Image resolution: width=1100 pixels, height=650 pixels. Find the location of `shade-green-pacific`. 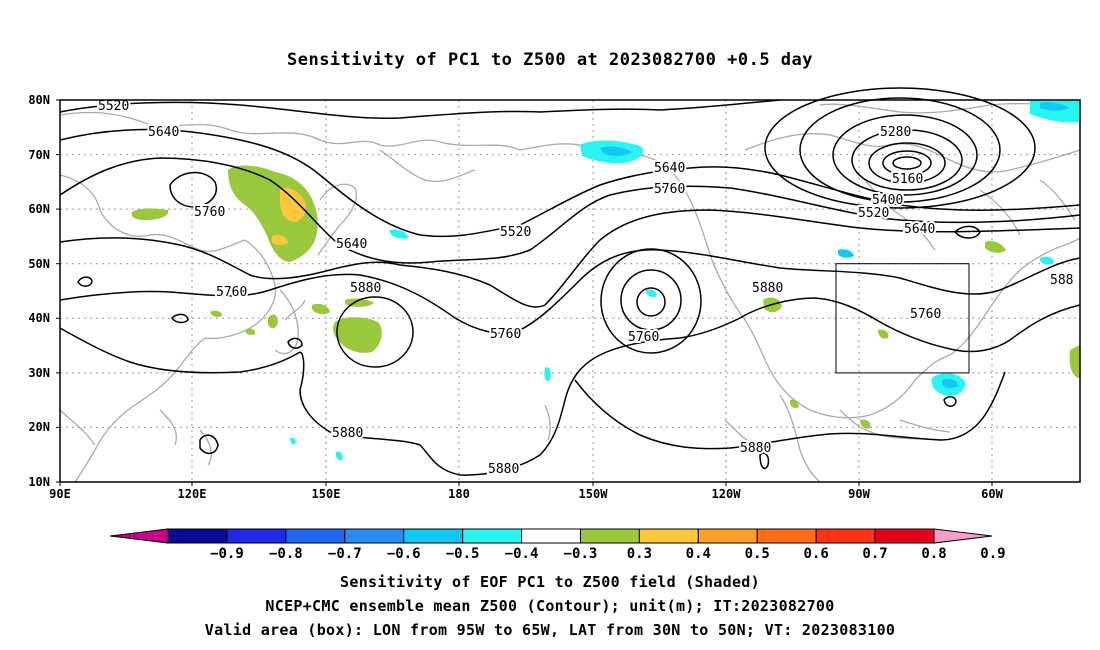

shade-green-pacific is located at coordinates (357, 335).